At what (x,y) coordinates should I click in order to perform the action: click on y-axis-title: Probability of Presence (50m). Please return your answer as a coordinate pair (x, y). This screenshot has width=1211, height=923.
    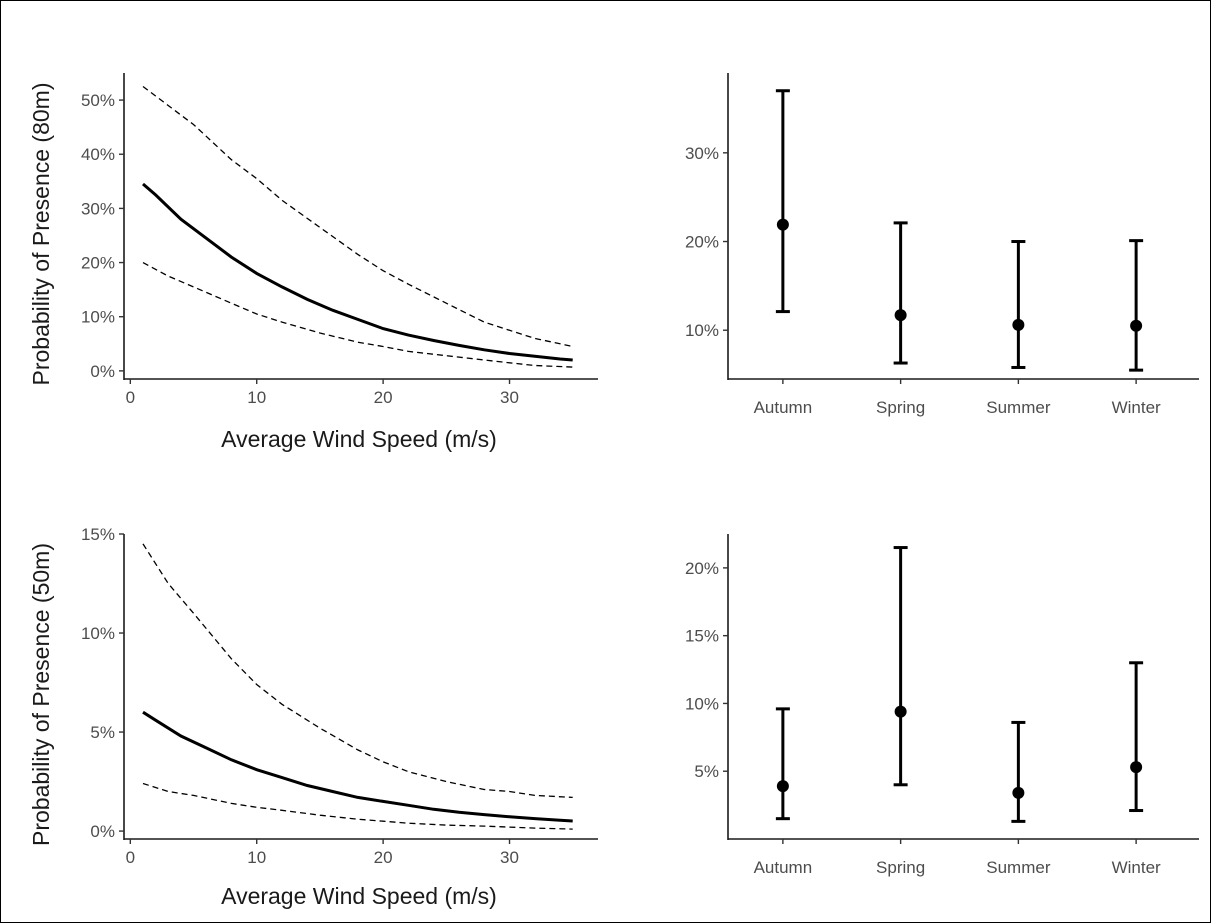
    Looking at the image, I should click on (41, 694).